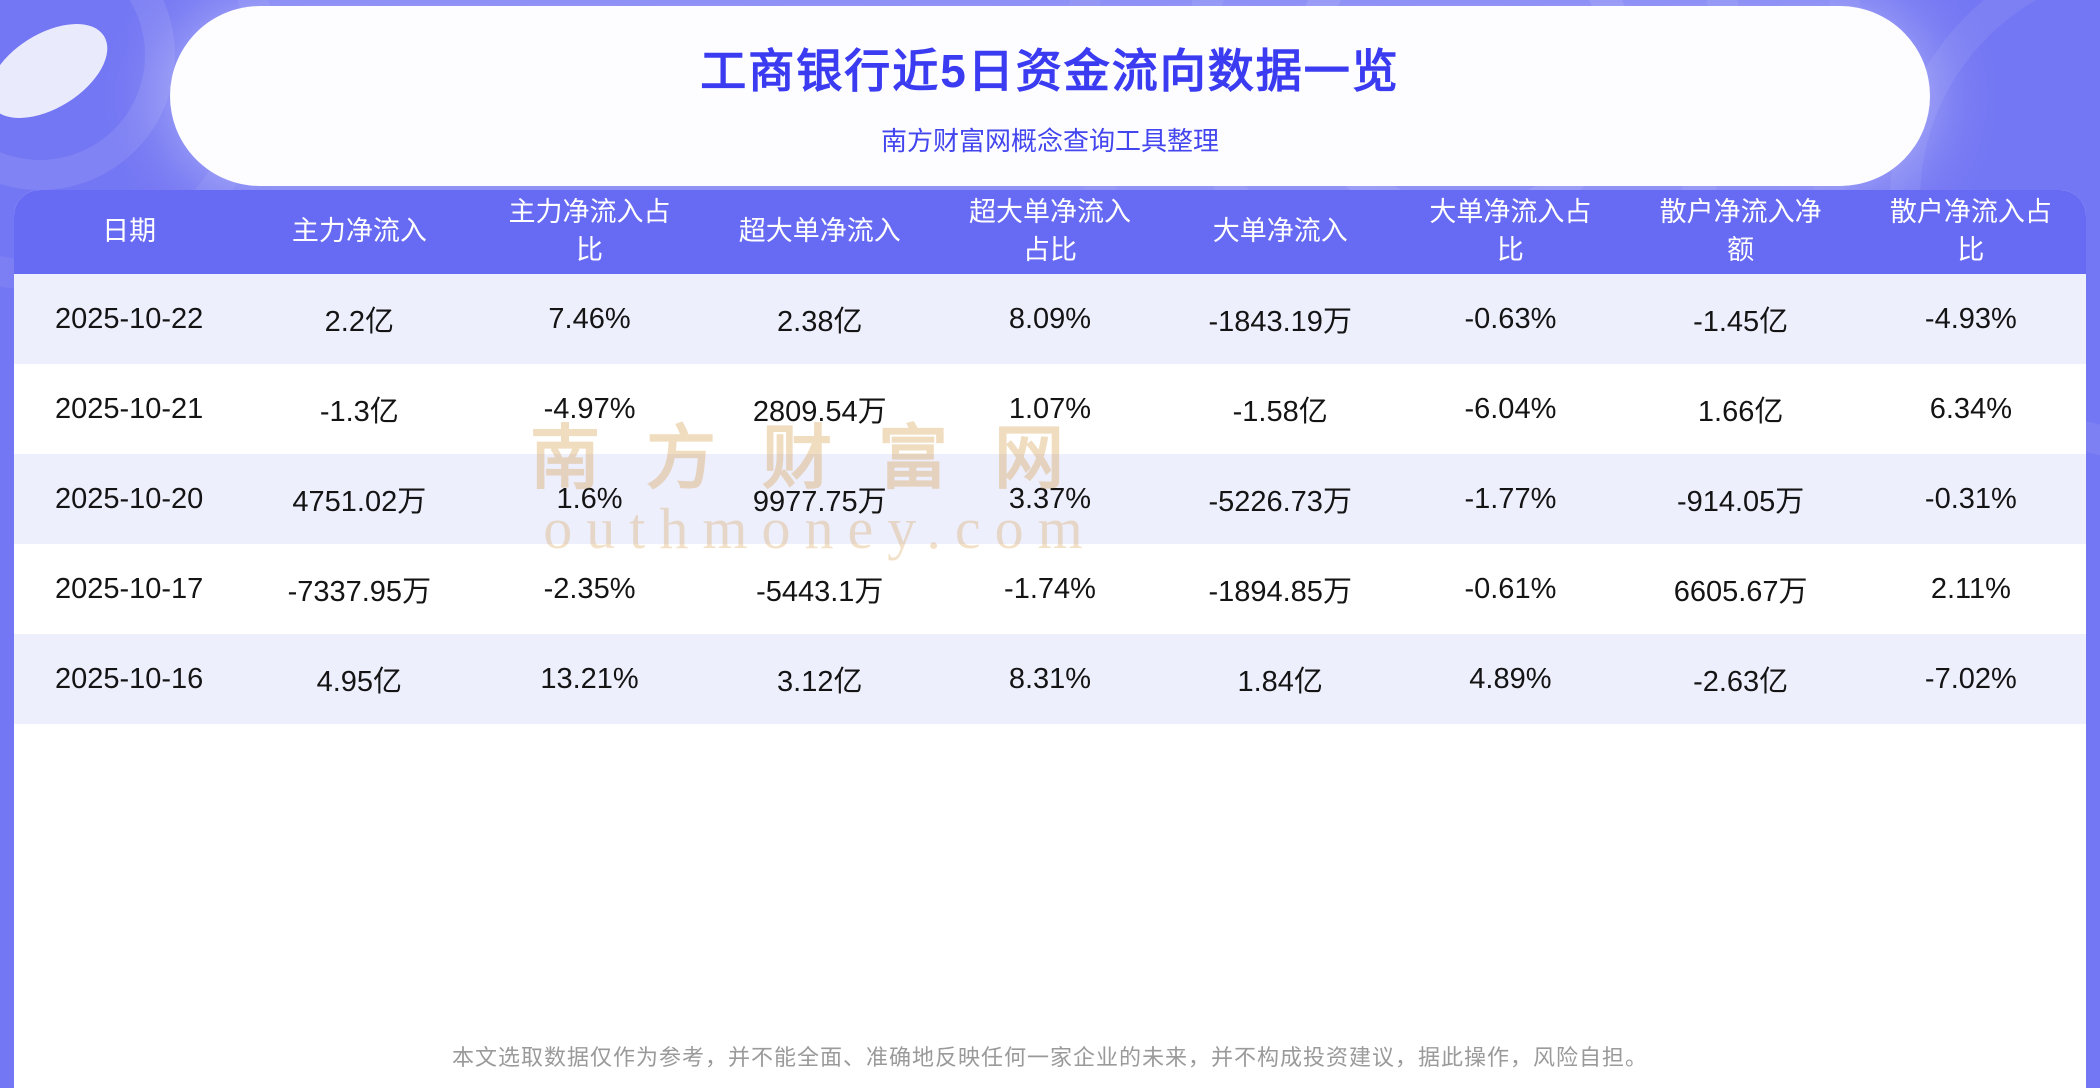 This screenshot has height=1088, width=2100. I want to click on table-cell: 1.07%, so click(1050, 408).